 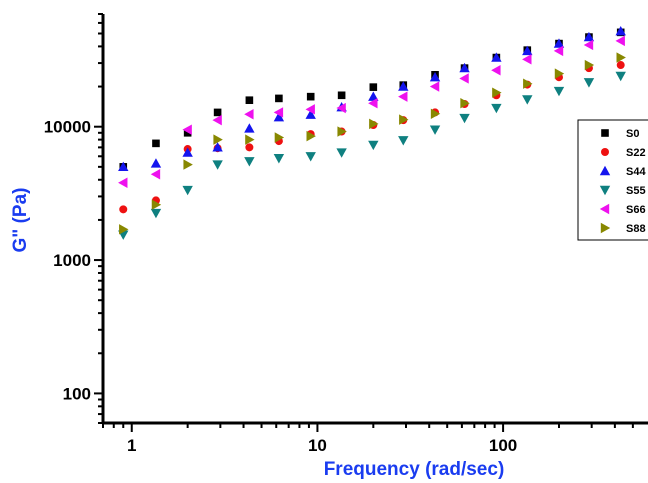 I want to click on y-axis-title: G" (Pa), so click(x=20, y=220).